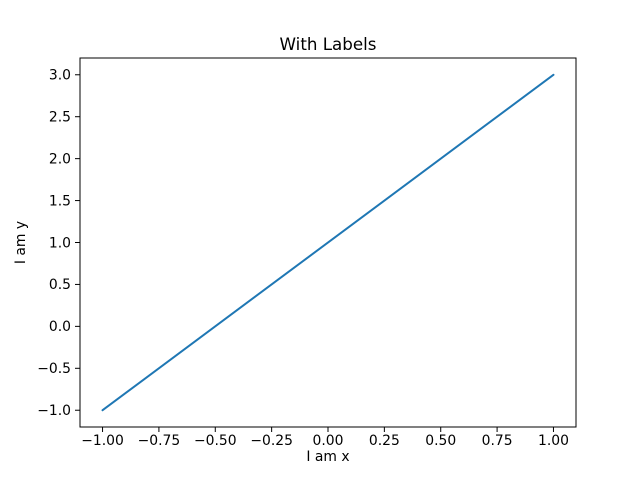 The height and width of the screenshot is (480, 640). I want to click on x-tick-label: 1.00, so click(553, 441).